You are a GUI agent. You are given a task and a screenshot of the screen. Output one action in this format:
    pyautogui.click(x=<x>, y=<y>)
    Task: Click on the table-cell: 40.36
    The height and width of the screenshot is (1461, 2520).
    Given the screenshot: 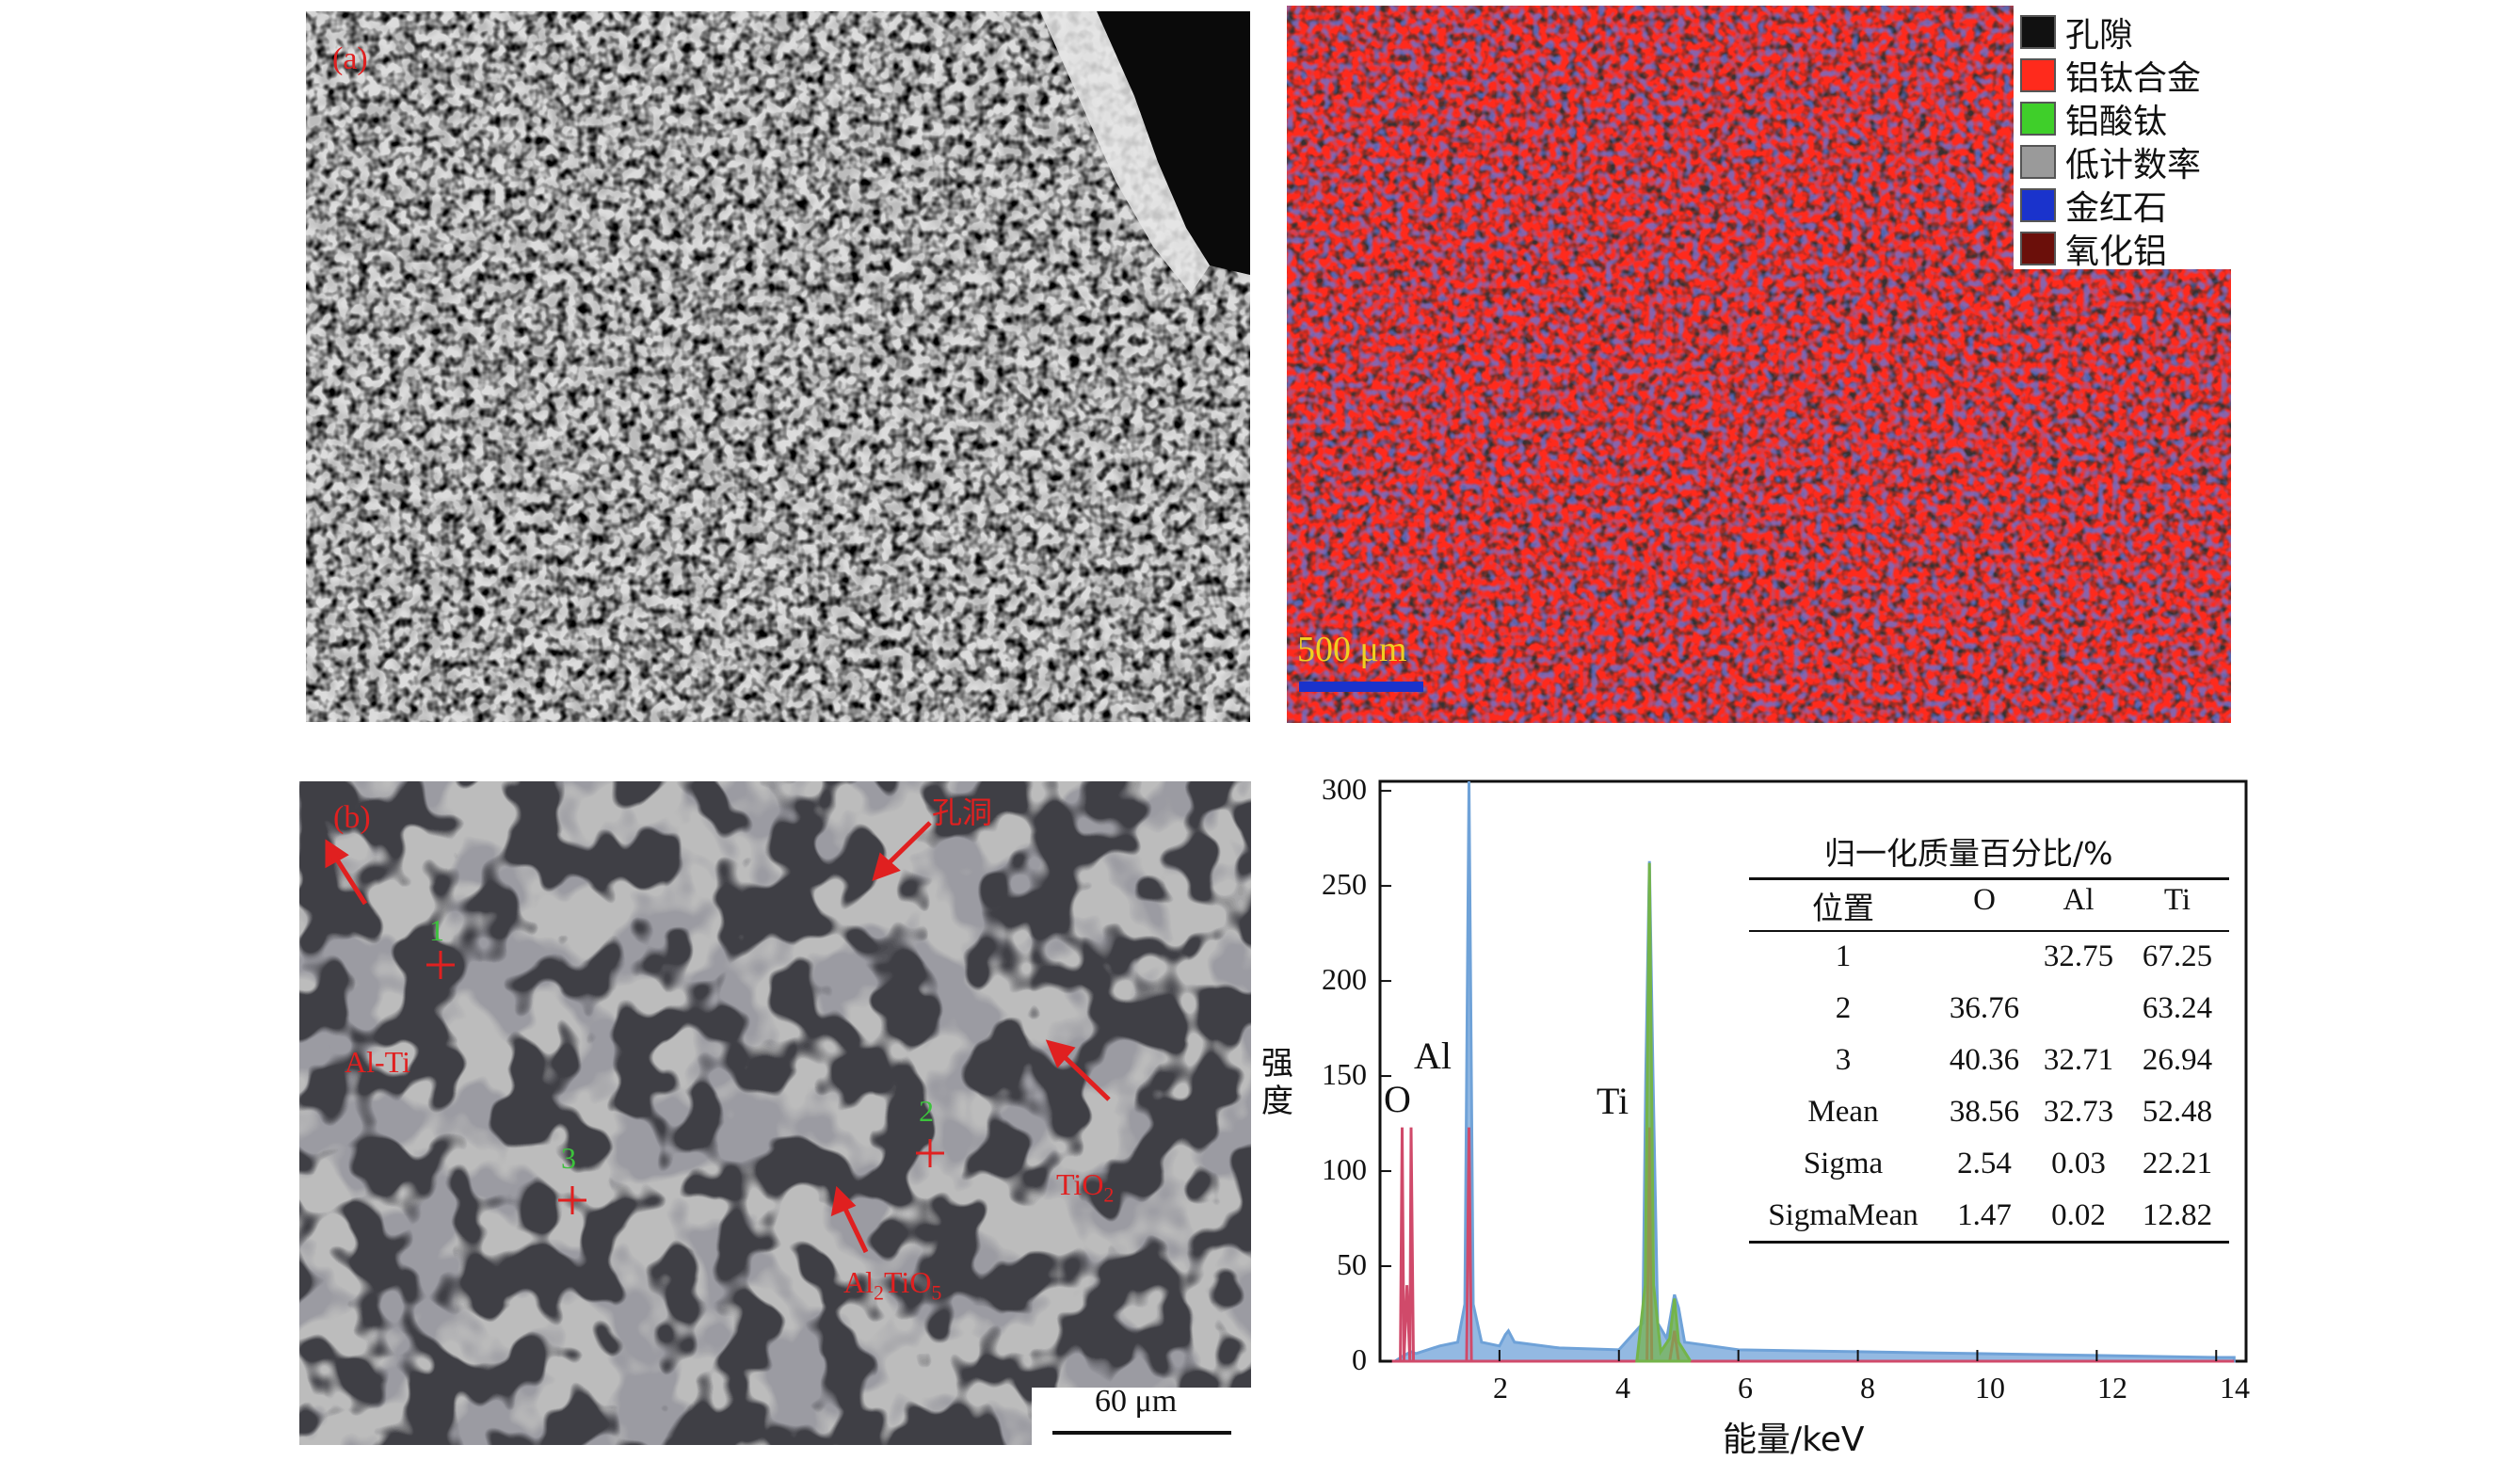 What is the action you would take?
    pyautogui.click(x=1984, y=1060)
    